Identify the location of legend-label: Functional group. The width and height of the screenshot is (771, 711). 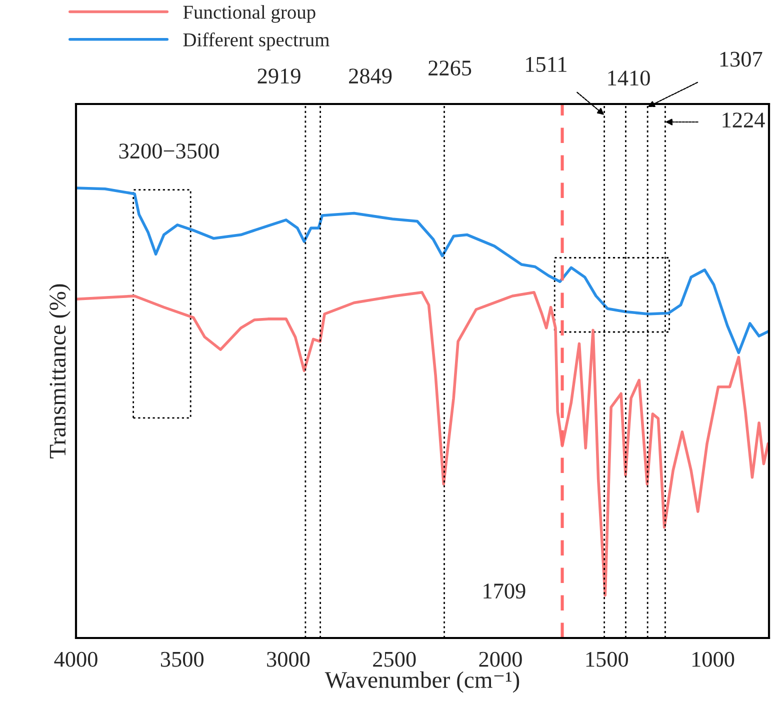
(249, 14).